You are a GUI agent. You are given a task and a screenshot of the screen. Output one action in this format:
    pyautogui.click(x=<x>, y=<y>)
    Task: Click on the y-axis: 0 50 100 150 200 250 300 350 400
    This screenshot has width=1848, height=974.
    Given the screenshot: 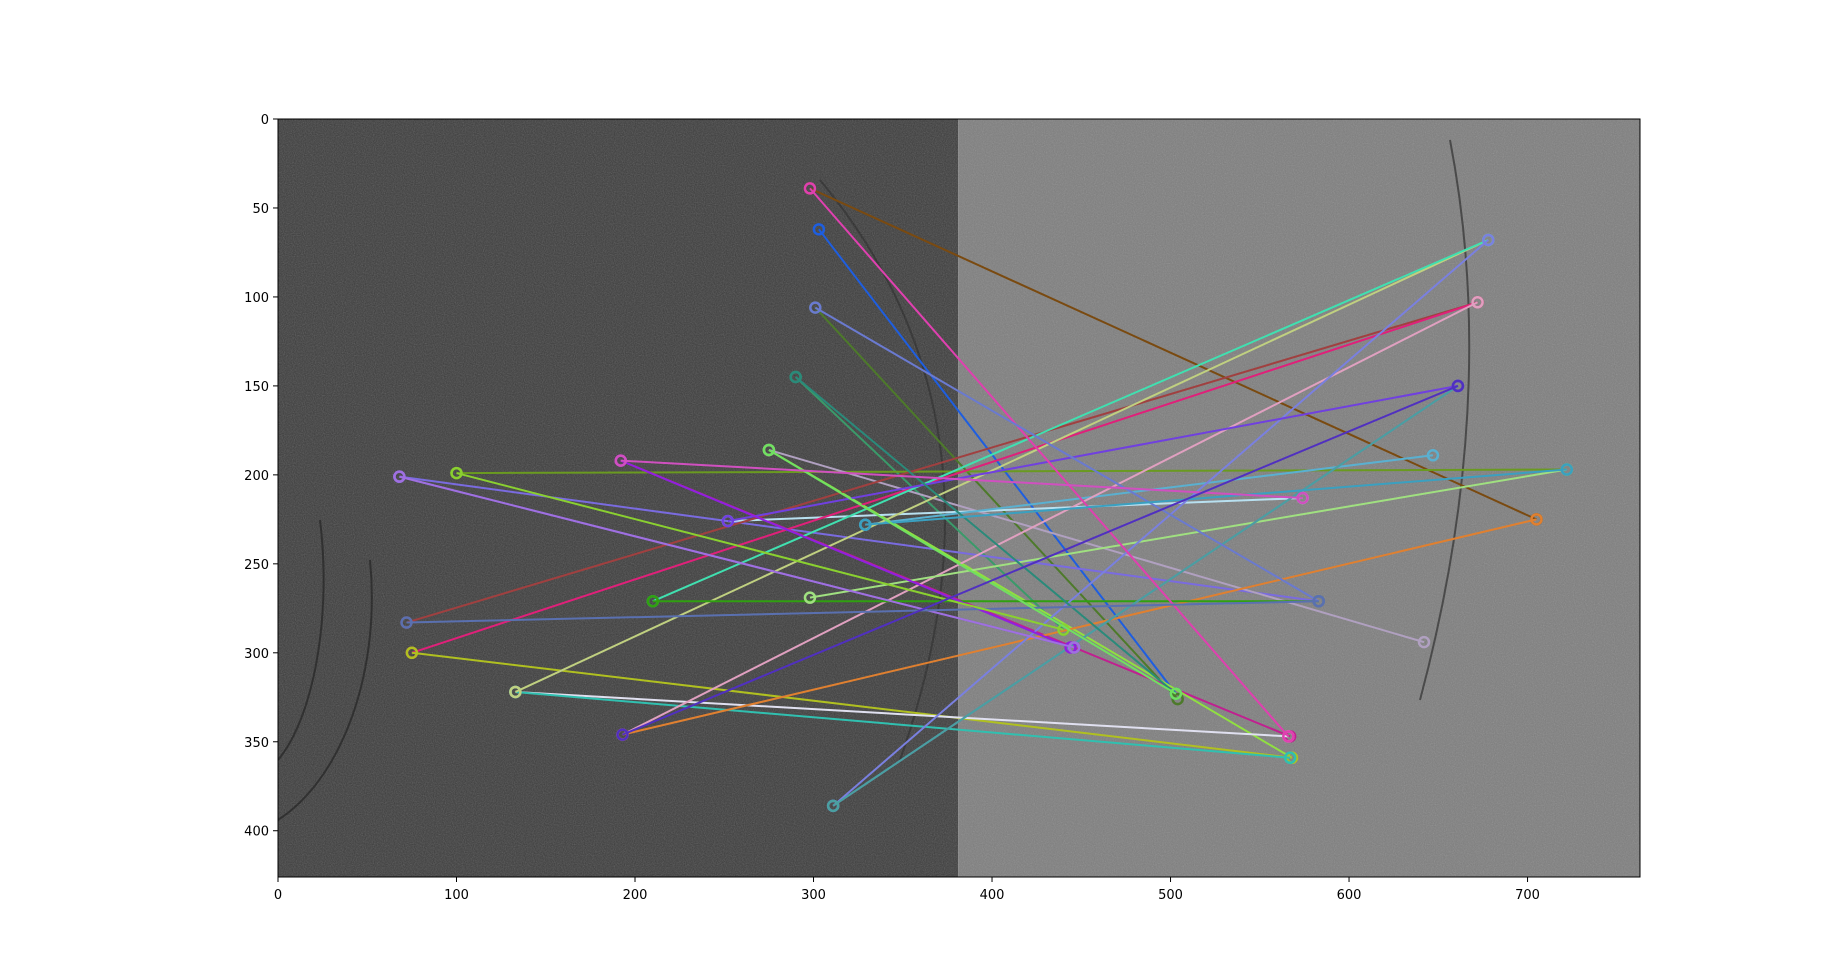 What is the action you would take?
    pyautogui.click(x=261, y=476)
    